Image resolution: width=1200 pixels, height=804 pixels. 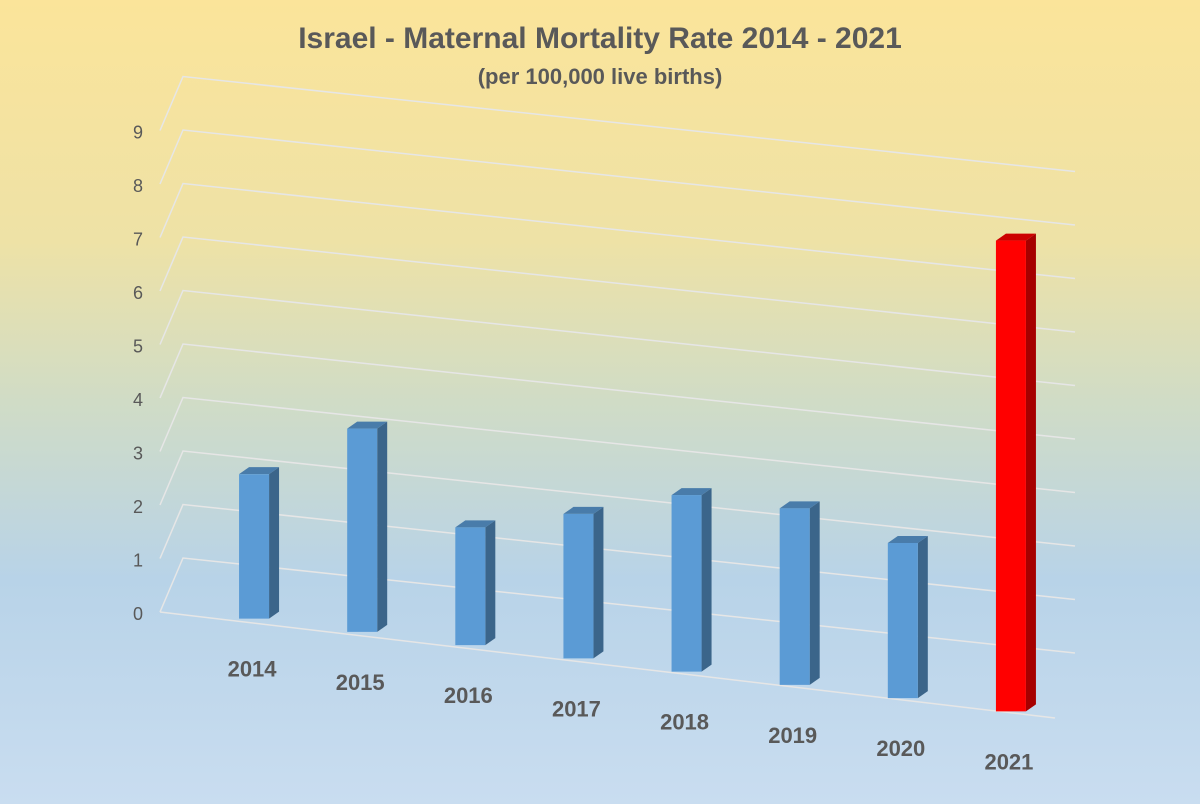 I want to click on y-tick-label: 7, so click(x=138, y=240).